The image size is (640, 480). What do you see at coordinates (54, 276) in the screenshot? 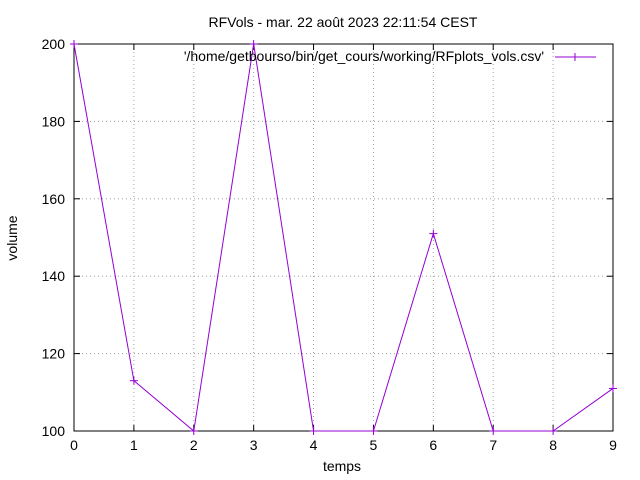
I see `y-tick-label: 140` at bounding box center [54, 276].